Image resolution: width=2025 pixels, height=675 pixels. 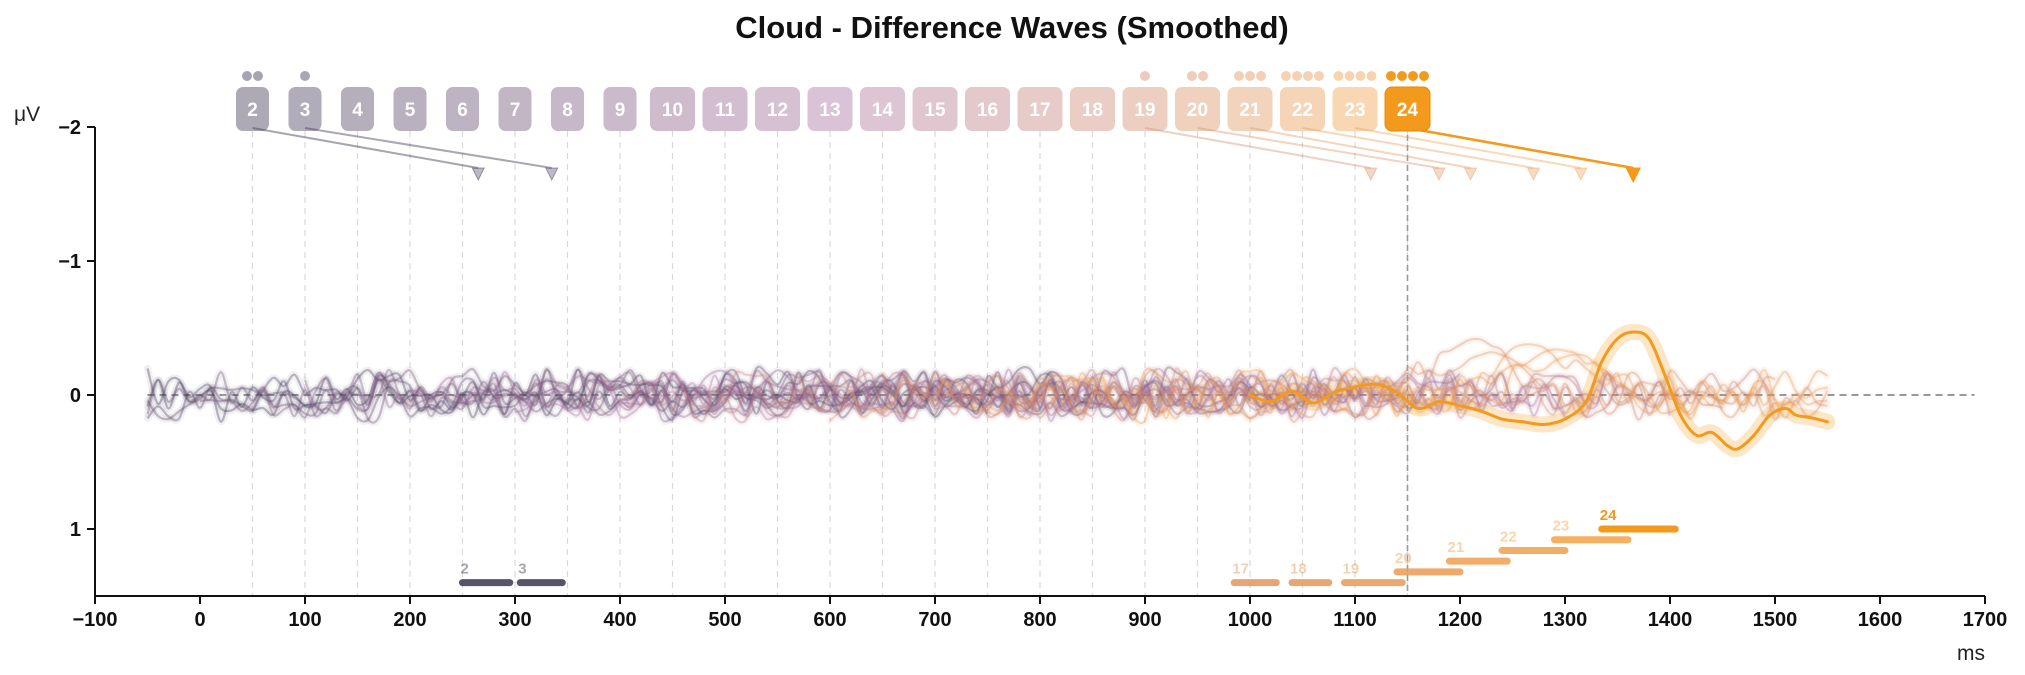 What do you see at coordinates (934, 620) in the screenshot?
I see `x-tick-label: 700` at bounding box center [934, 620].